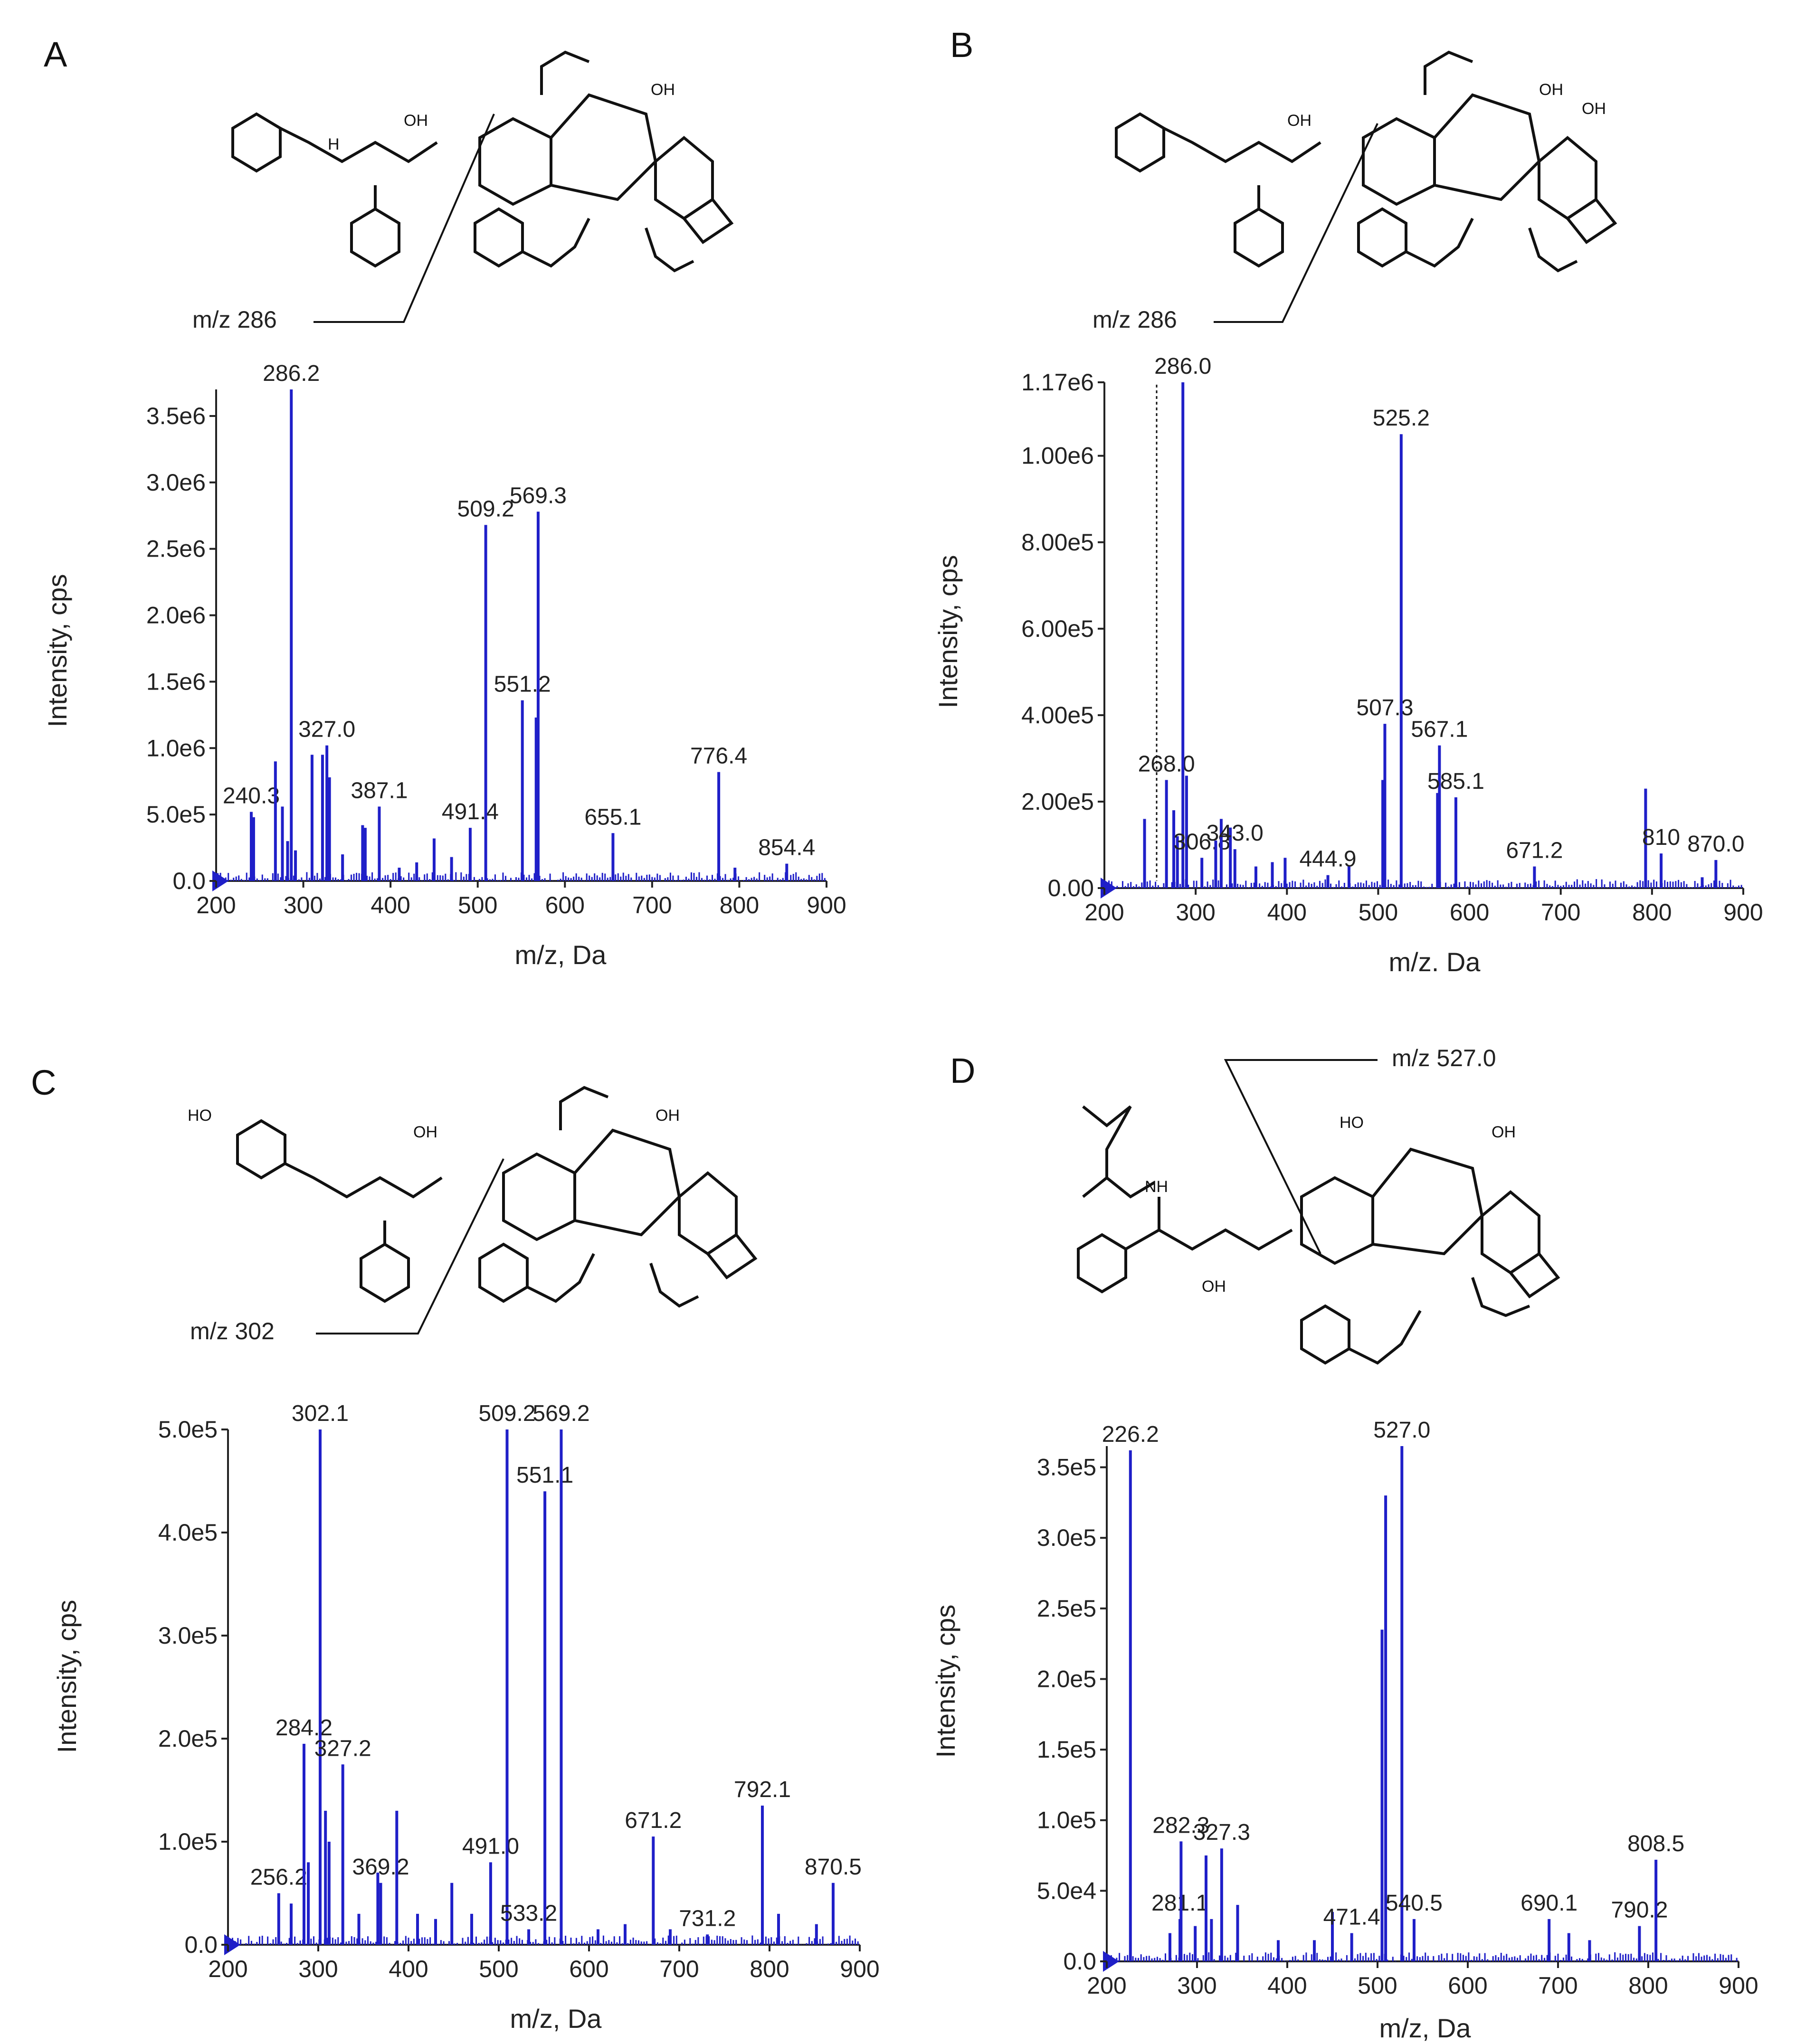 This screenshot has width=1796, height=2044. I want to click on panel-b-oh-label-2: OH, so click(1551, 90).